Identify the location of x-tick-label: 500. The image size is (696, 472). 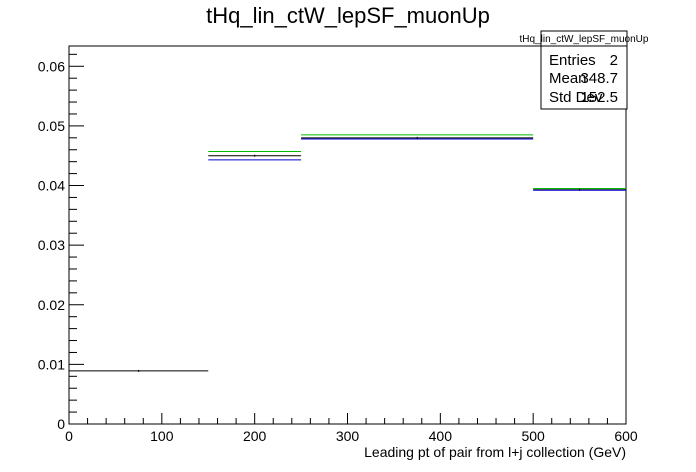
(533, 436).